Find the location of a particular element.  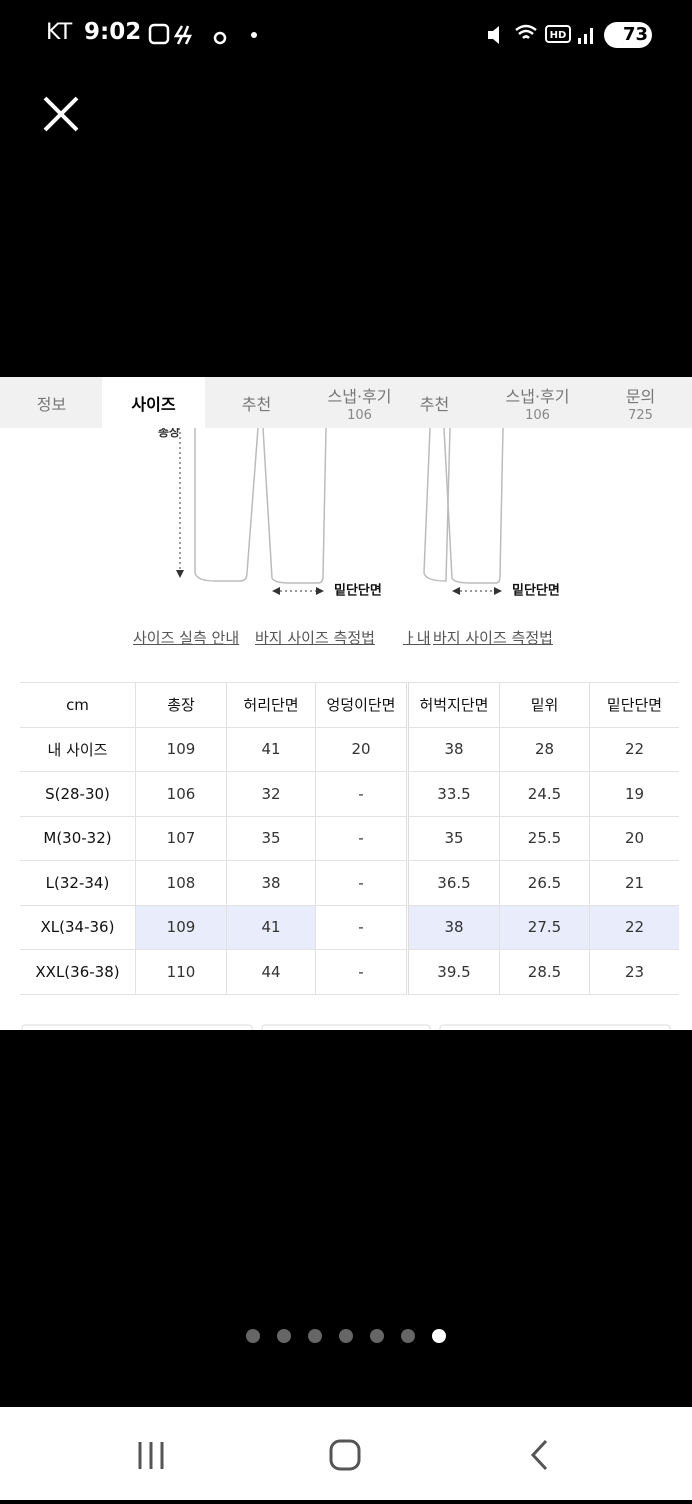

tab-count: 106 is located at coordinates (537, 415).